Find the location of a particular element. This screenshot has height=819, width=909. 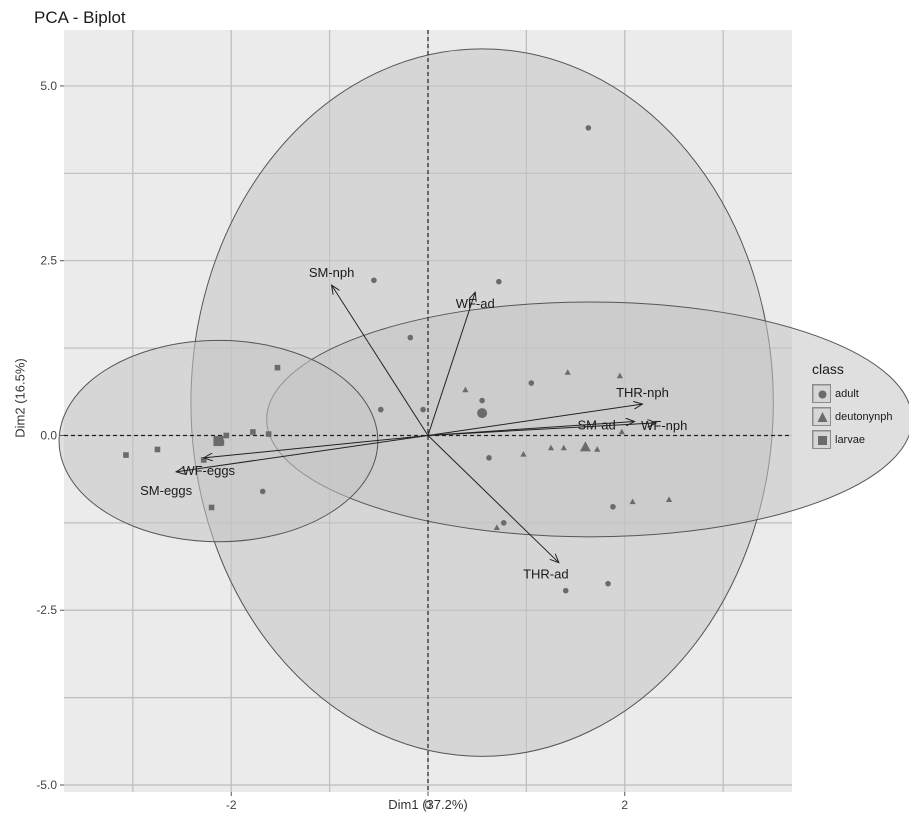

legend-triangle-icon is located at coordinates (821, 416).